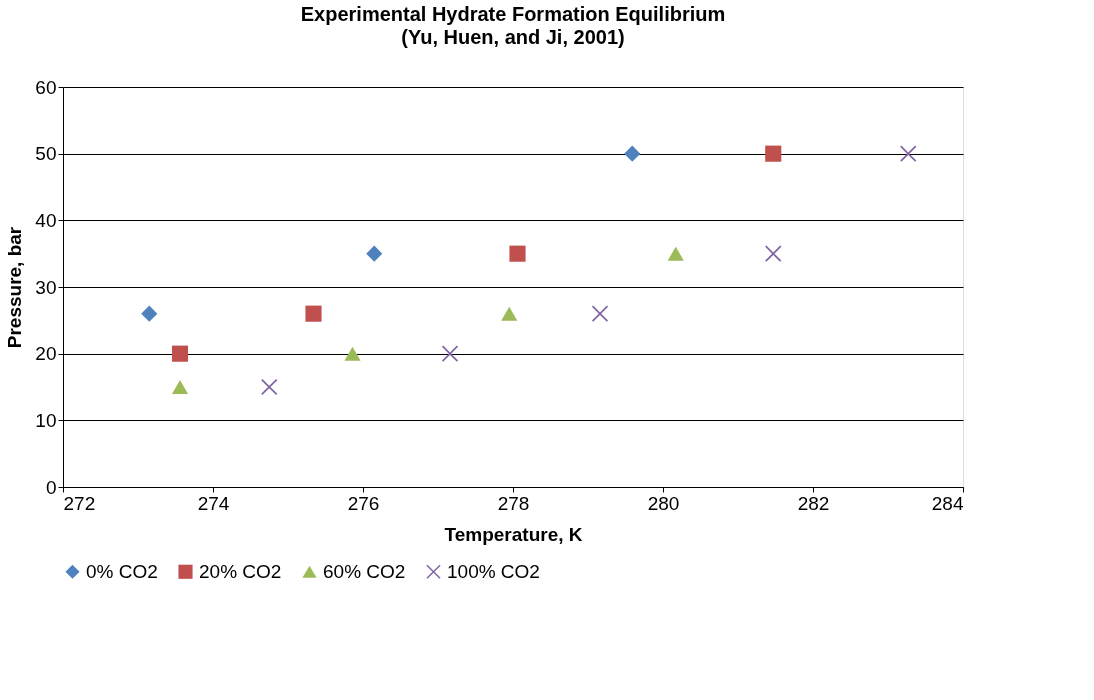 This screenshot has width=1094, height=700. What do you see at coordinates (513, 534) in the screenshot?
I see `x-axis-title: Temperature, K` at bounding box center [513, 534].